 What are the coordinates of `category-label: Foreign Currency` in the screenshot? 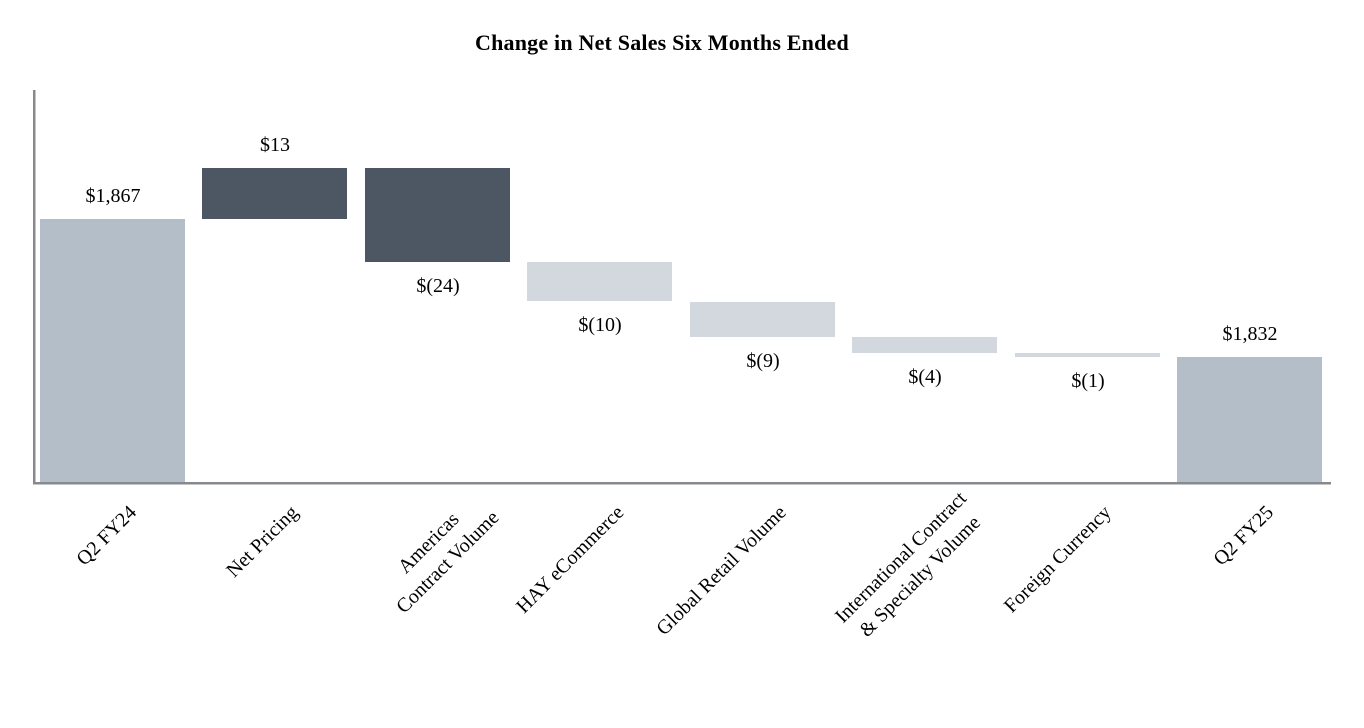 It's located at (1058, 559).